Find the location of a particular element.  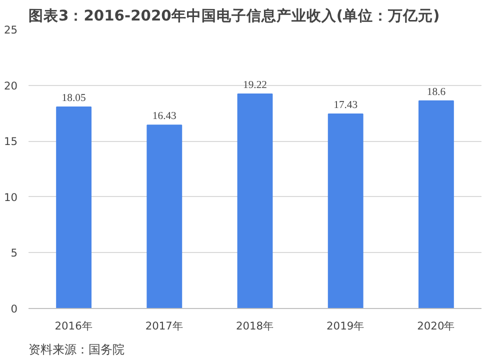

data-label: 17.43 is located at coordinates (346, 105).